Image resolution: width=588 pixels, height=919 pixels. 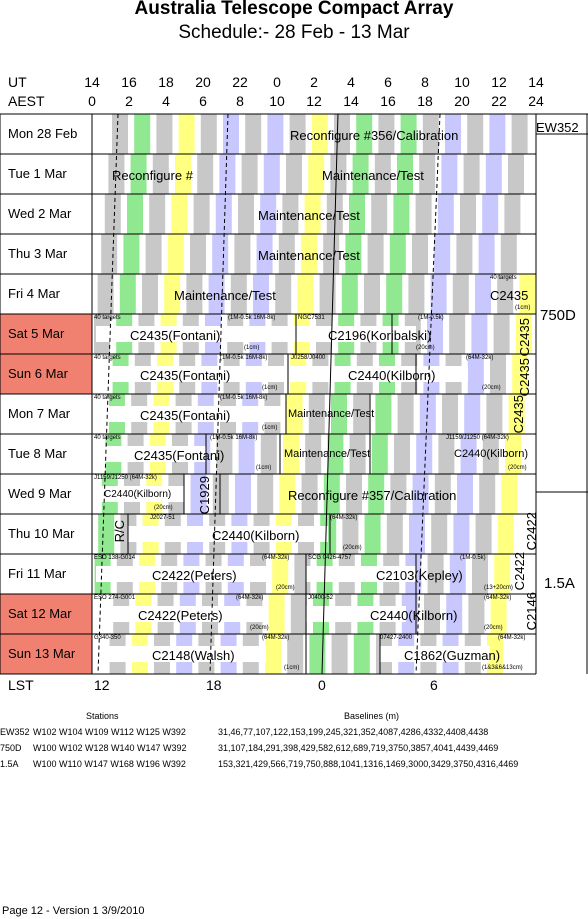 What do you see at coordinates (203, 101) in the screenshot?
I see `aest-hour: 6` at bounding box center [203, 101].